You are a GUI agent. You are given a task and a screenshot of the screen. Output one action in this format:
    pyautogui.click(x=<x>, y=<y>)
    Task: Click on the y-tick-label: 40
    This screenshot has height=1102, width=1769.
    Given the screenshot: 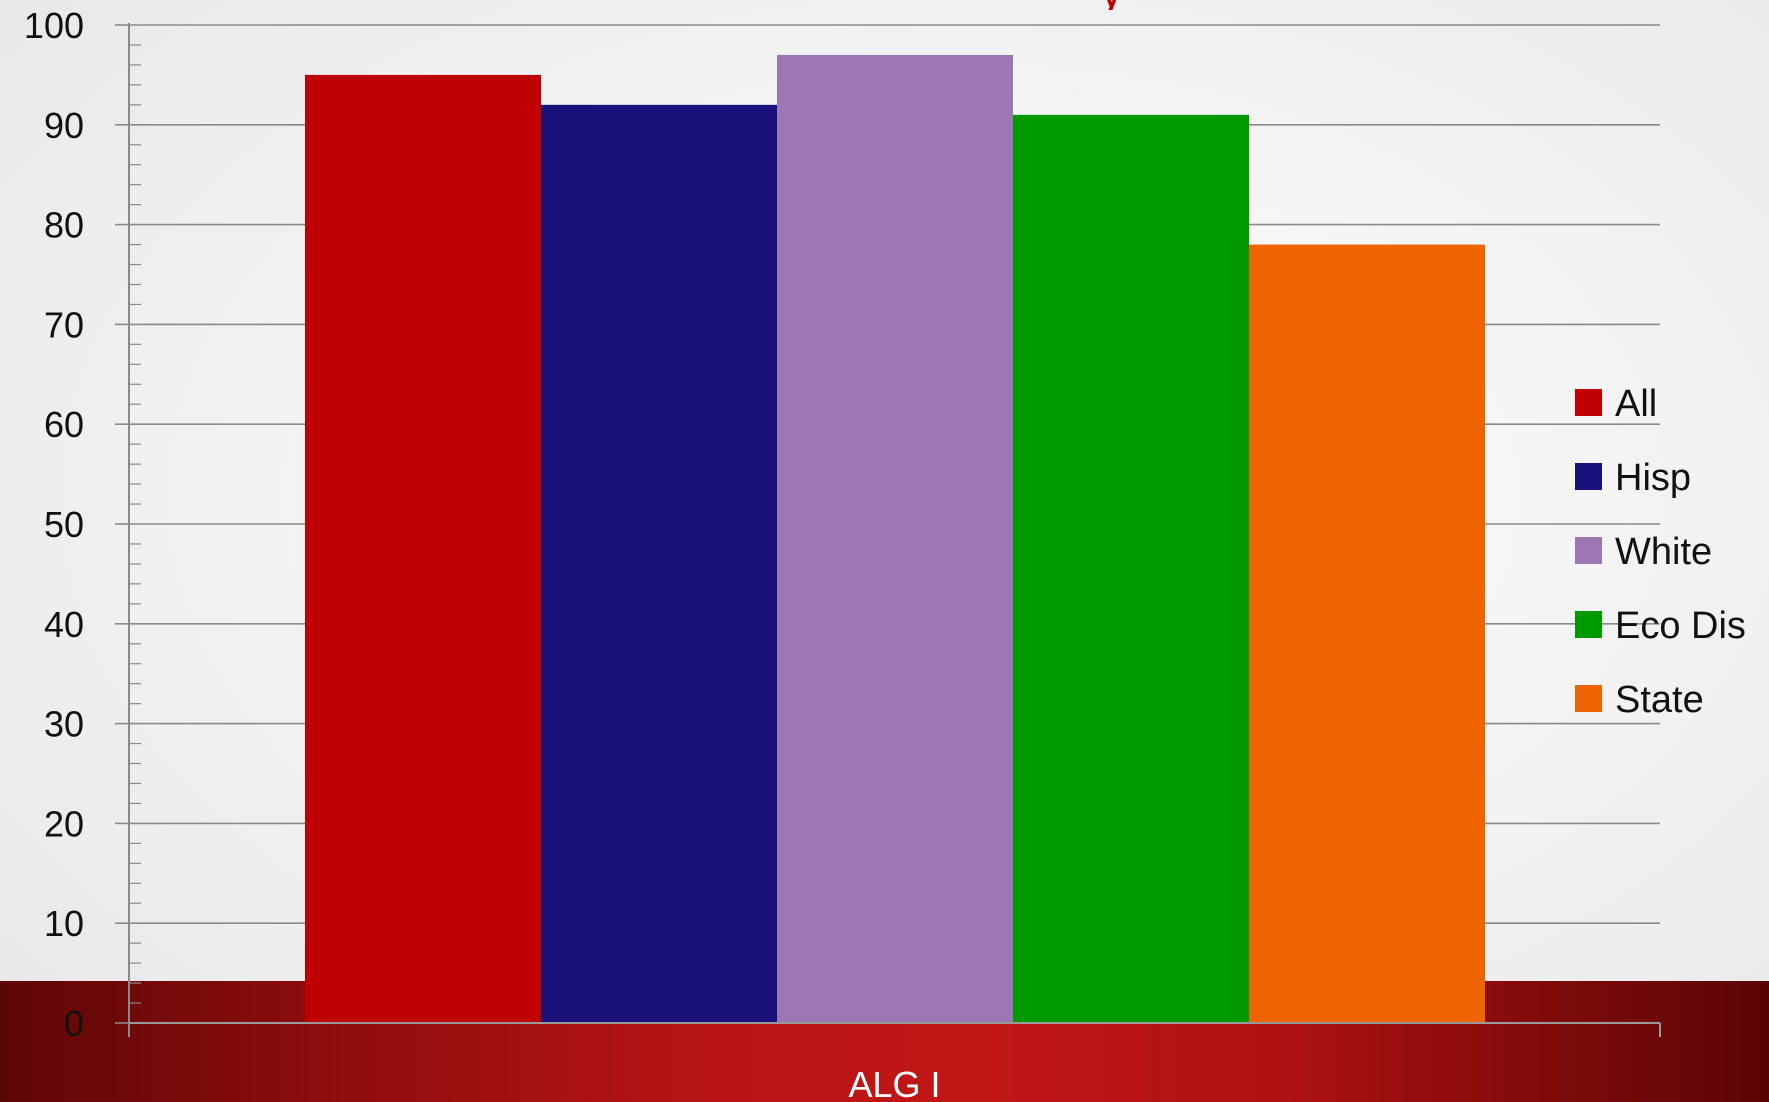 What is the action you would take?
    pyautogui.click(x=64, y=624)
    